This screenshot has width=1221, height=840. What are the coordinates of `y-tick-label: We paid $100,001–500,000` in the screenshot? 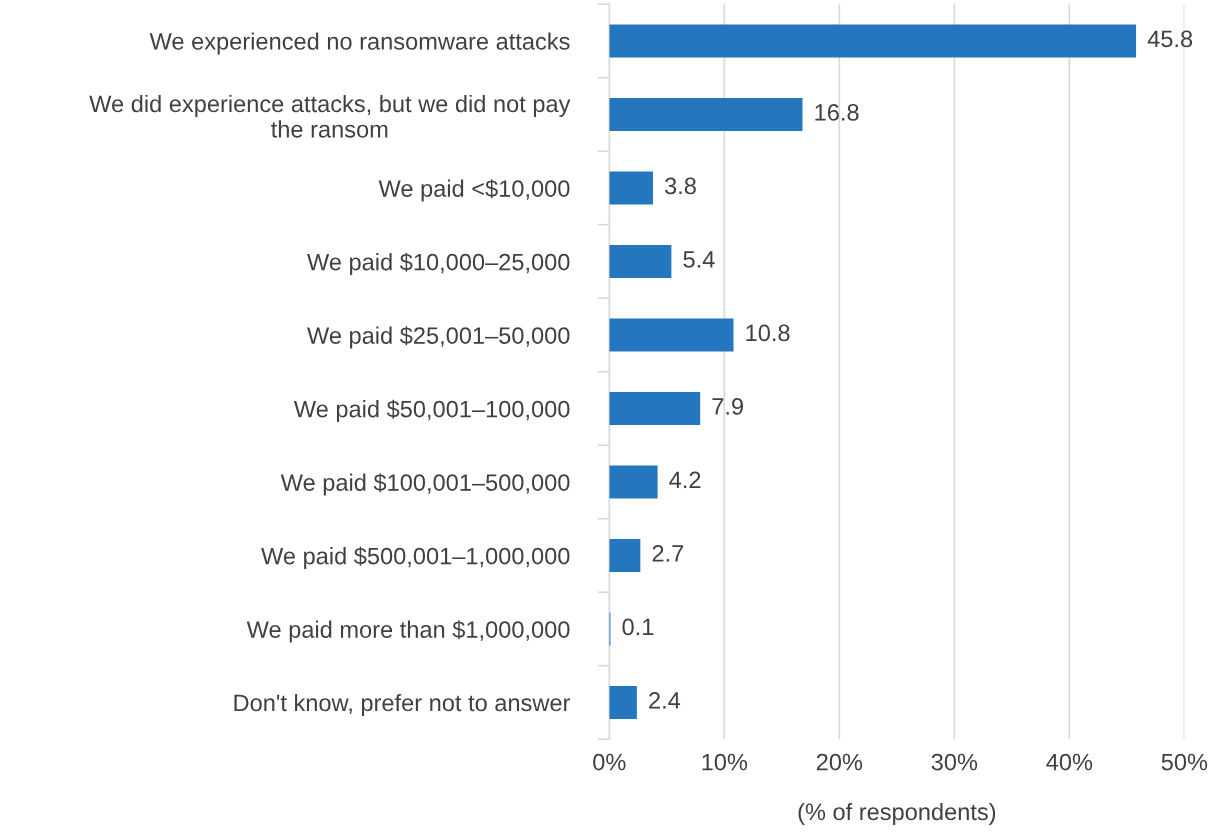 It's located at (425, 484).